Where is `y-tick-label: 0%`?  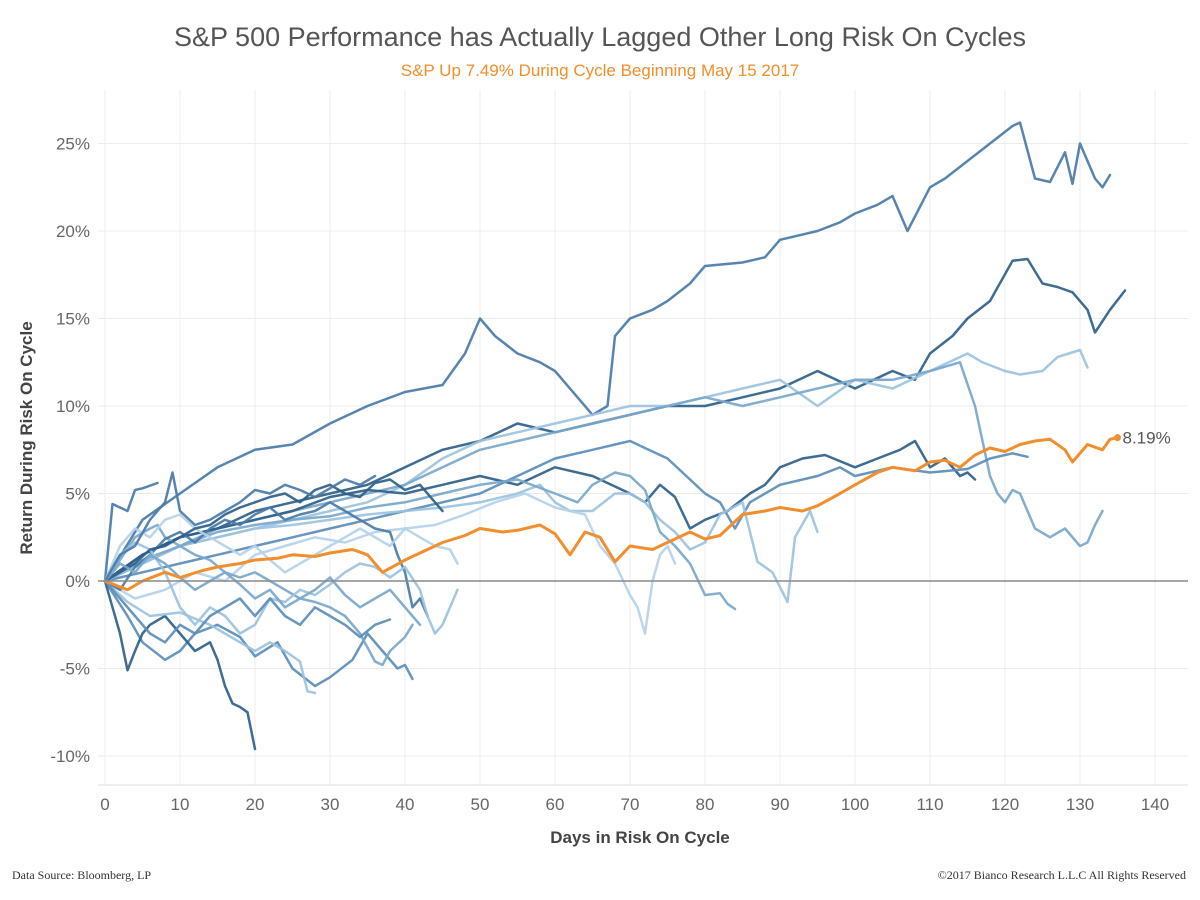
y-tick-label: 0% is located at coordinates (77, 581).